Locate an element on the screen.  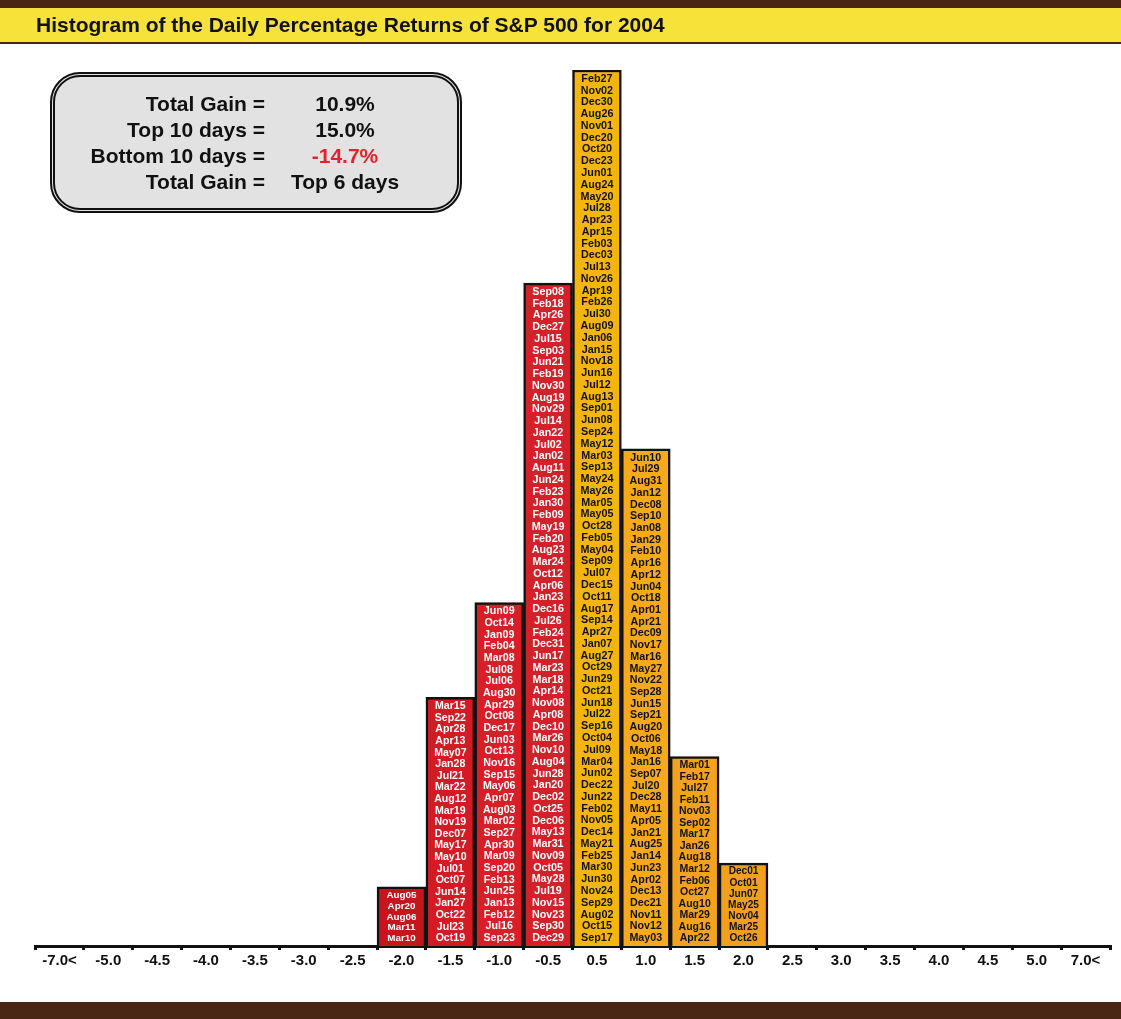
x-tick-label: -1.0 is located at coordinates (499, 960).